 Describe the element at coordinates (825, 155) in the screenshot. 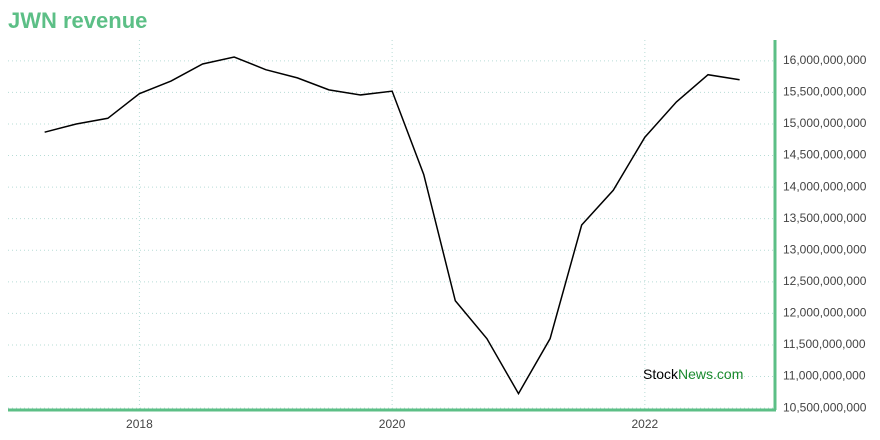

I see `y-tick-label: 14,500,000,000` at that location.